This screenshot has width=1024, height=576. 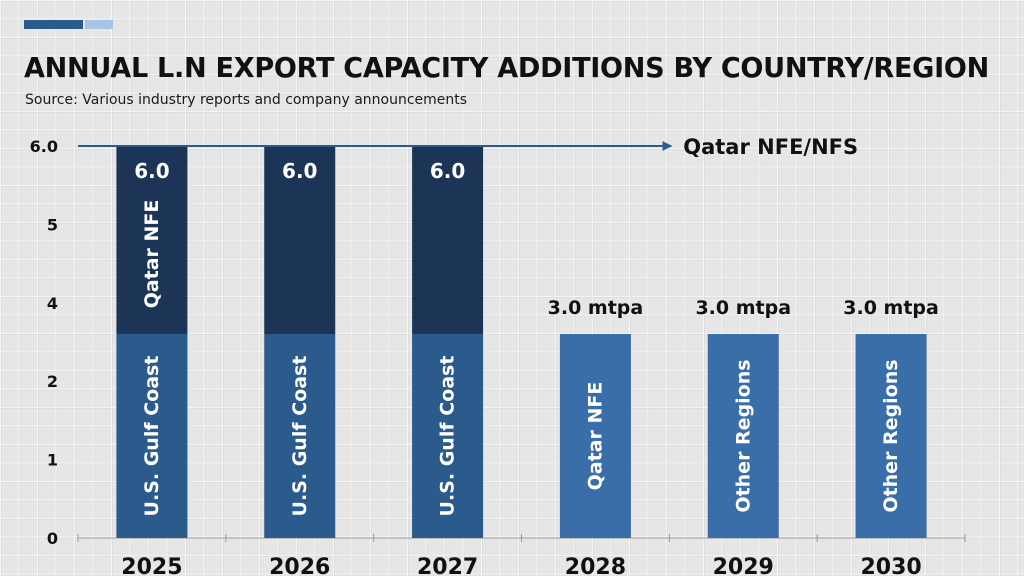 I want to click on x-tick-label: 2028, so click(x=595, y=565).